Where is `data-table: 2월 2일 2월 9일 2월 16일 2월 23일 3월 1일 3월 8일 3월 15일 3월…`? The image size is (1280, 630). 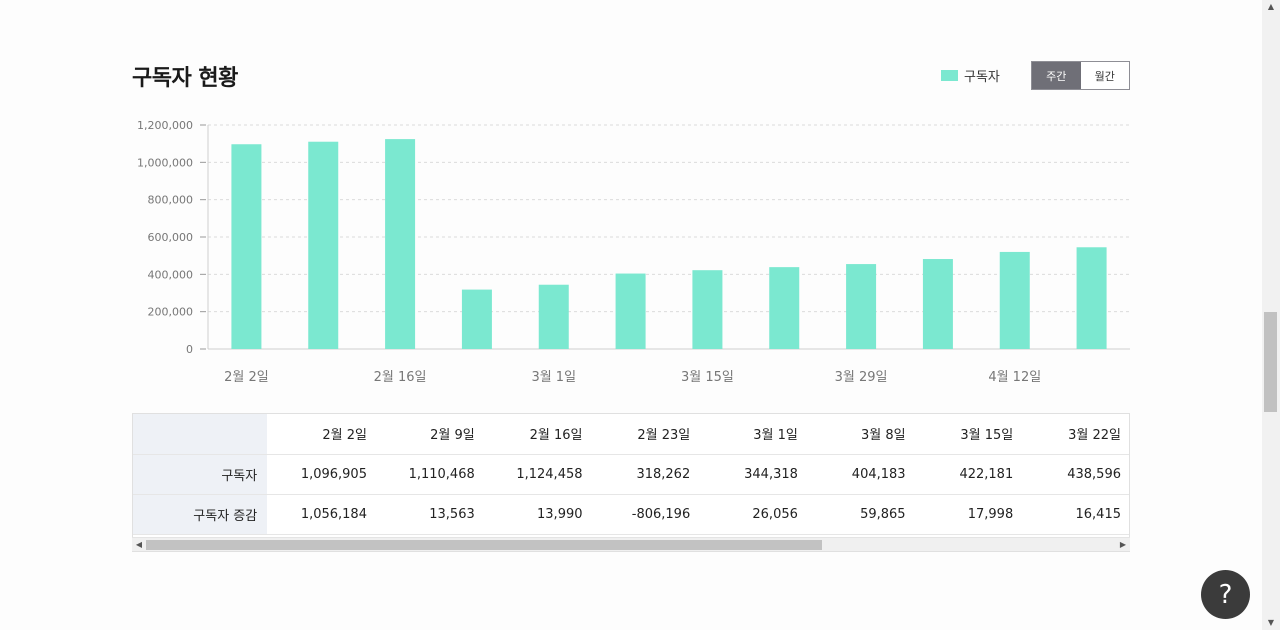
data-table: 2월 2일 2월 9일 2월 16일 2월 23일 3월 1일 3월 8일 3월 15일 3월… is located at coordinates (631, 474).